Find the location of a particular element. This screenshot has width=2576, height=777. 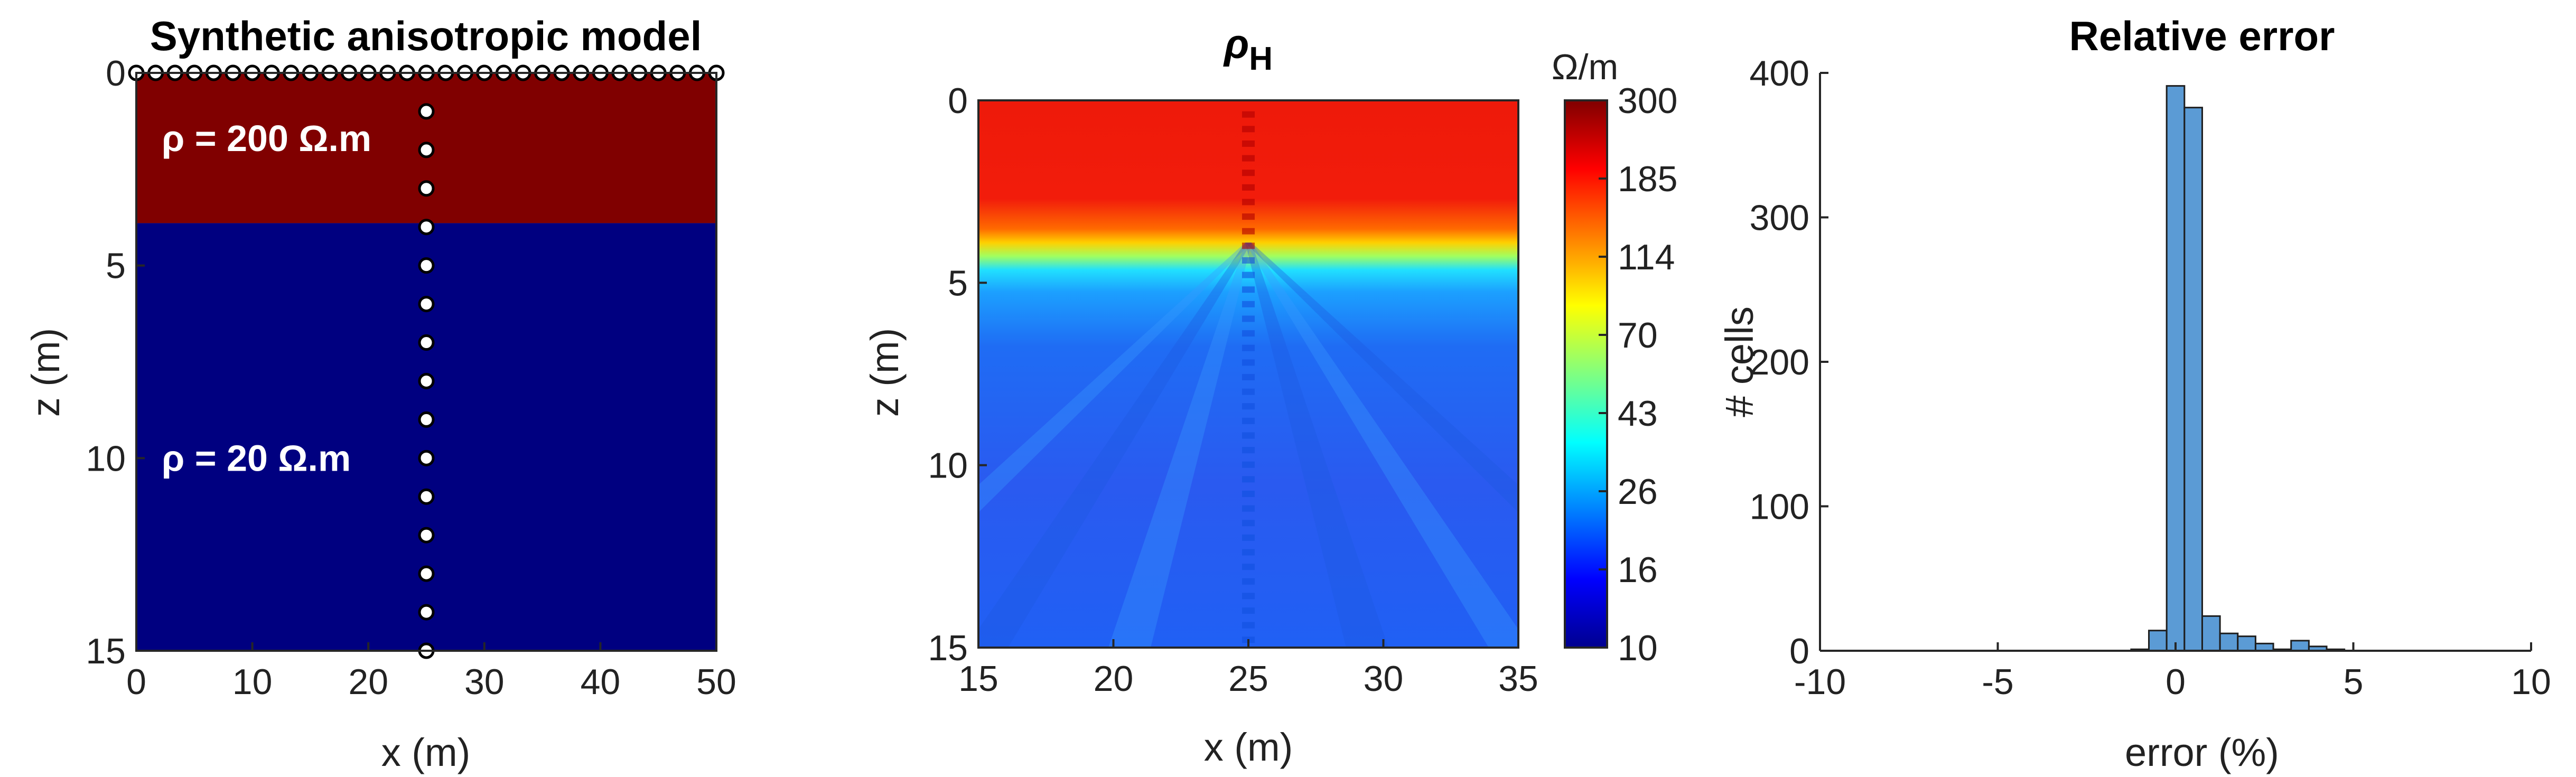

x-tick-label: 15 is located at coordinates (978, 679).